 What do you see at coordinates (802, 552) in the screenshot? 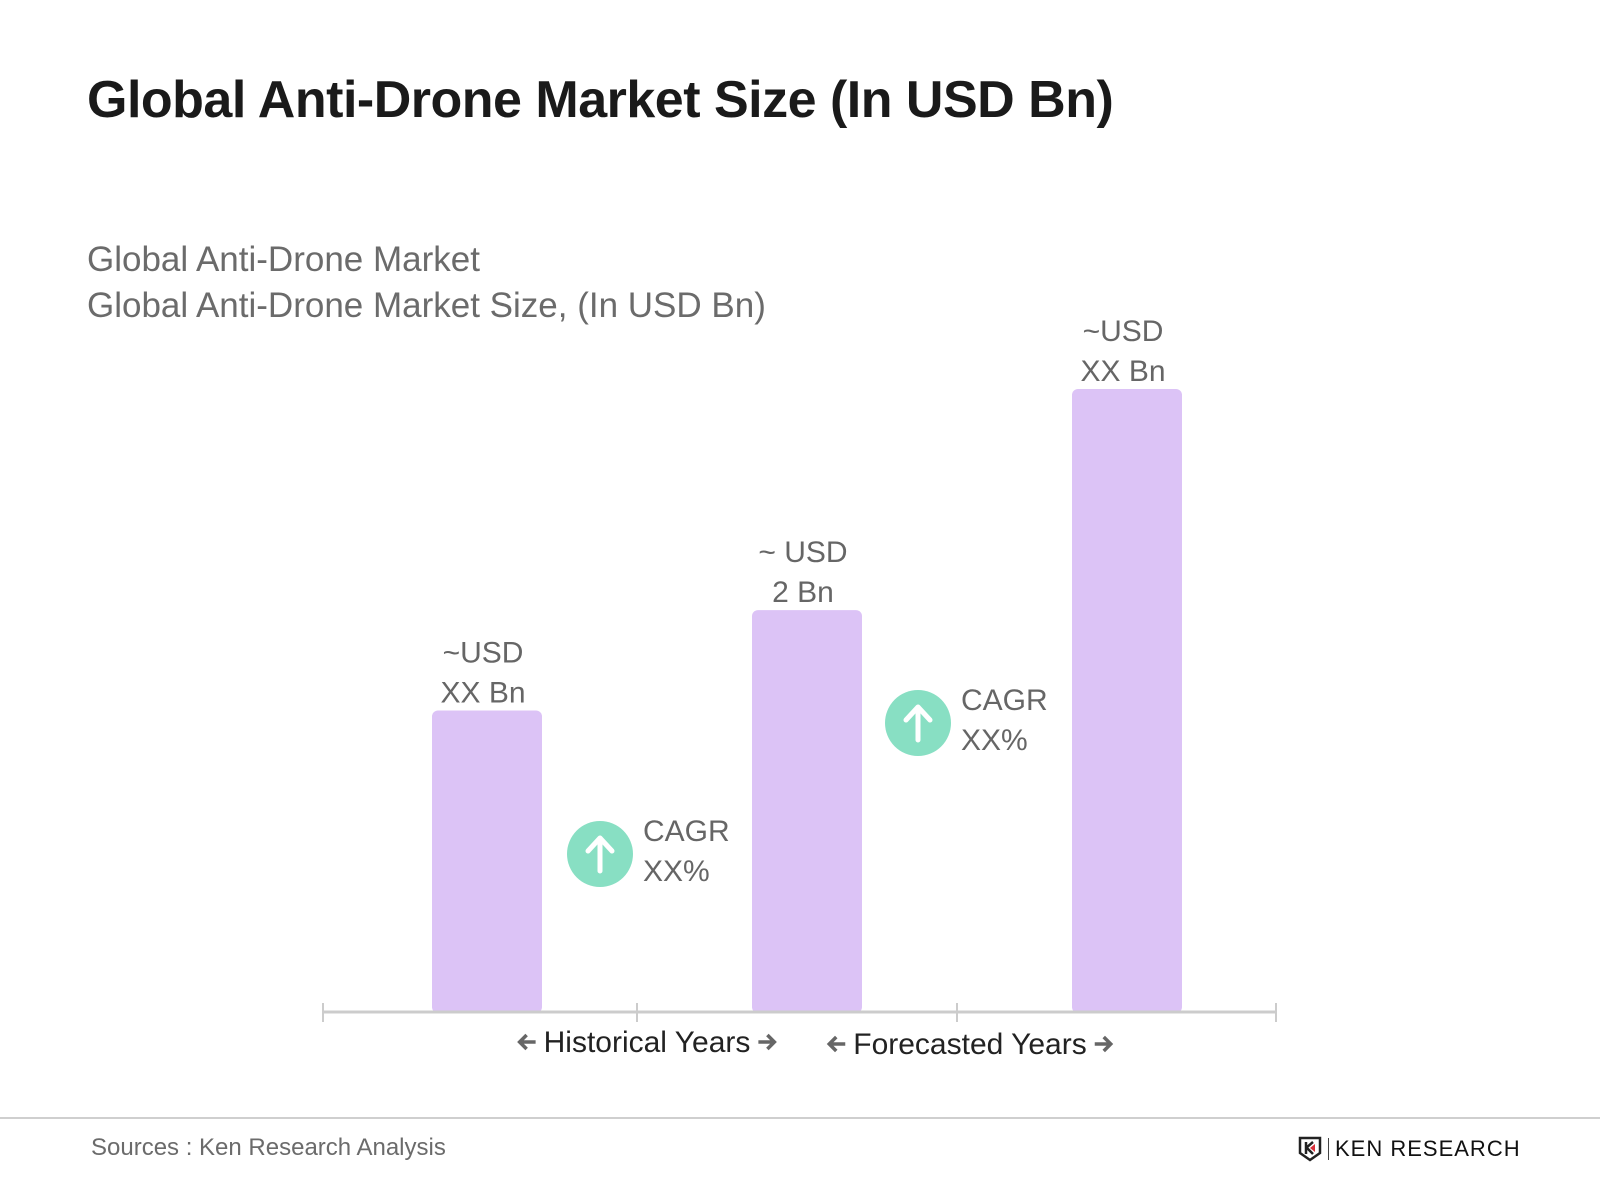
I see `bar-data-label: ~ USD` at bounding box center [802, 552].